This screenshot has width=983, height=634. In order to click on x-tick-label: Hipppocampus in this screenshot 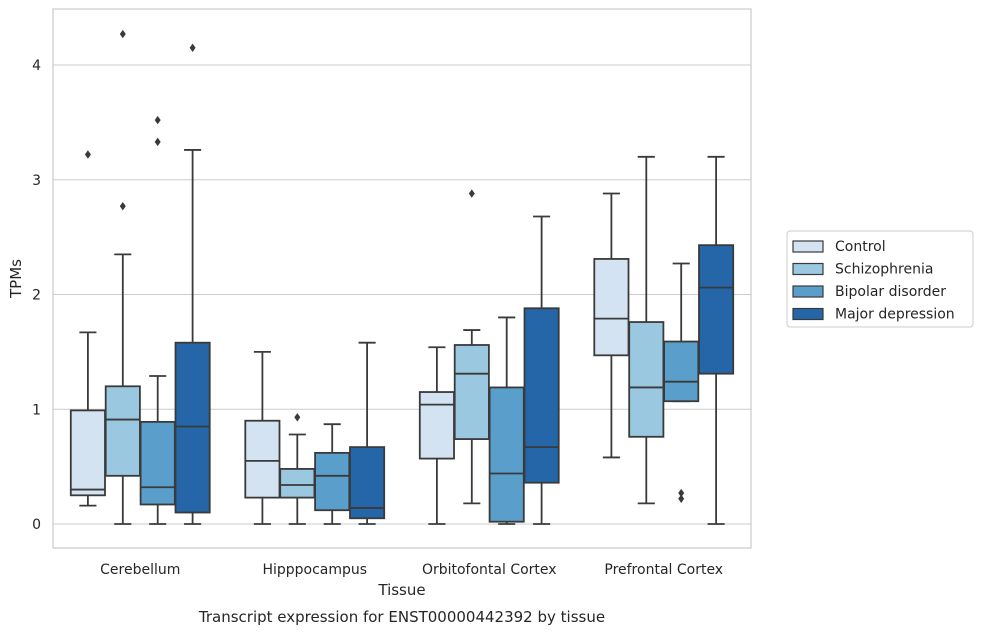, I will do `click(314, 570)`.